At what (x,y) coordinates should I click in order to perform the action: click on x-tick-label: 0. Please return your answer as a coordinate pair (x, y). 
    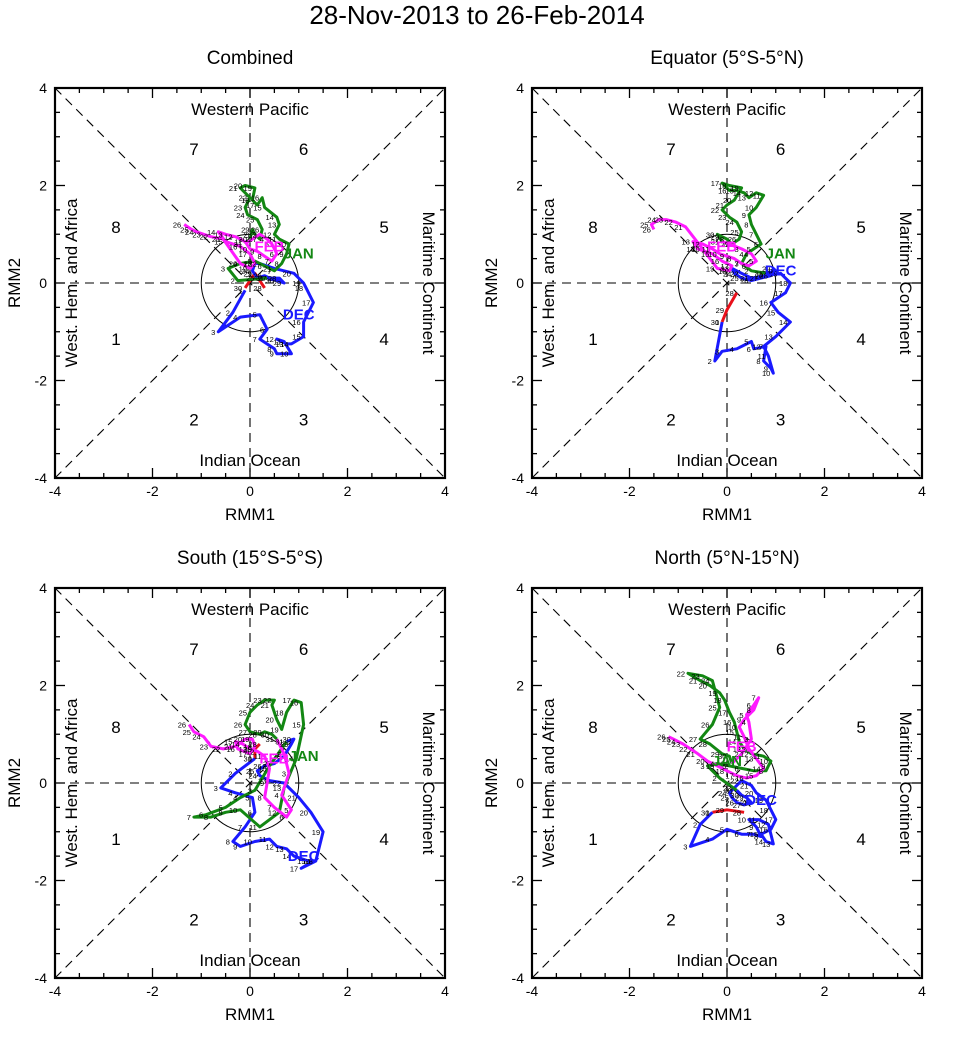
    Looking at the image, I should click on (250, 491).